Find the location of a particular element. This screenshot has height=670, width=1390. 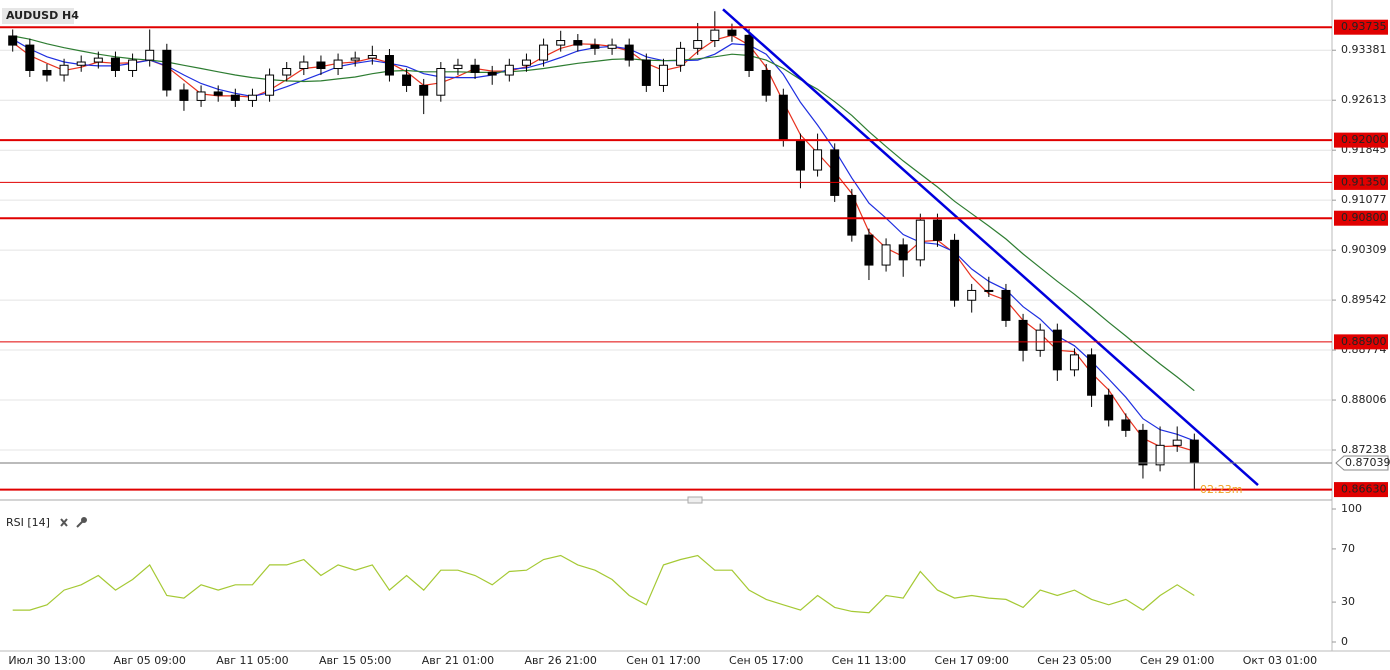

x-tick-label: Сен 11 13:00 is located at coordinates (869, 660).